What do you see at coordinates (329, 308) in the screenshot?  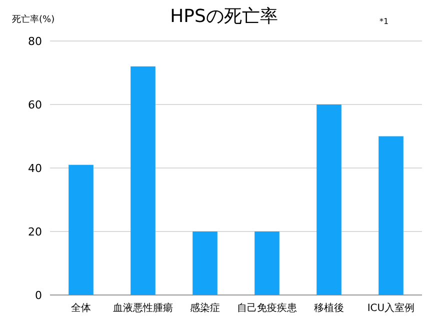 I see `x-tick-label: 移植後` at bounding box center [329, 308].